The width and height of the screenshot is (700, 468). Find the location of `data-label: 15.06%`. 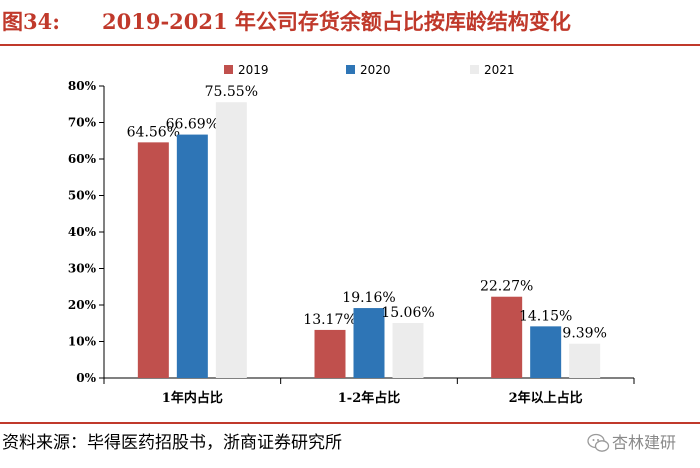

data-label: 15.06% is located at coordinates (407, 313).